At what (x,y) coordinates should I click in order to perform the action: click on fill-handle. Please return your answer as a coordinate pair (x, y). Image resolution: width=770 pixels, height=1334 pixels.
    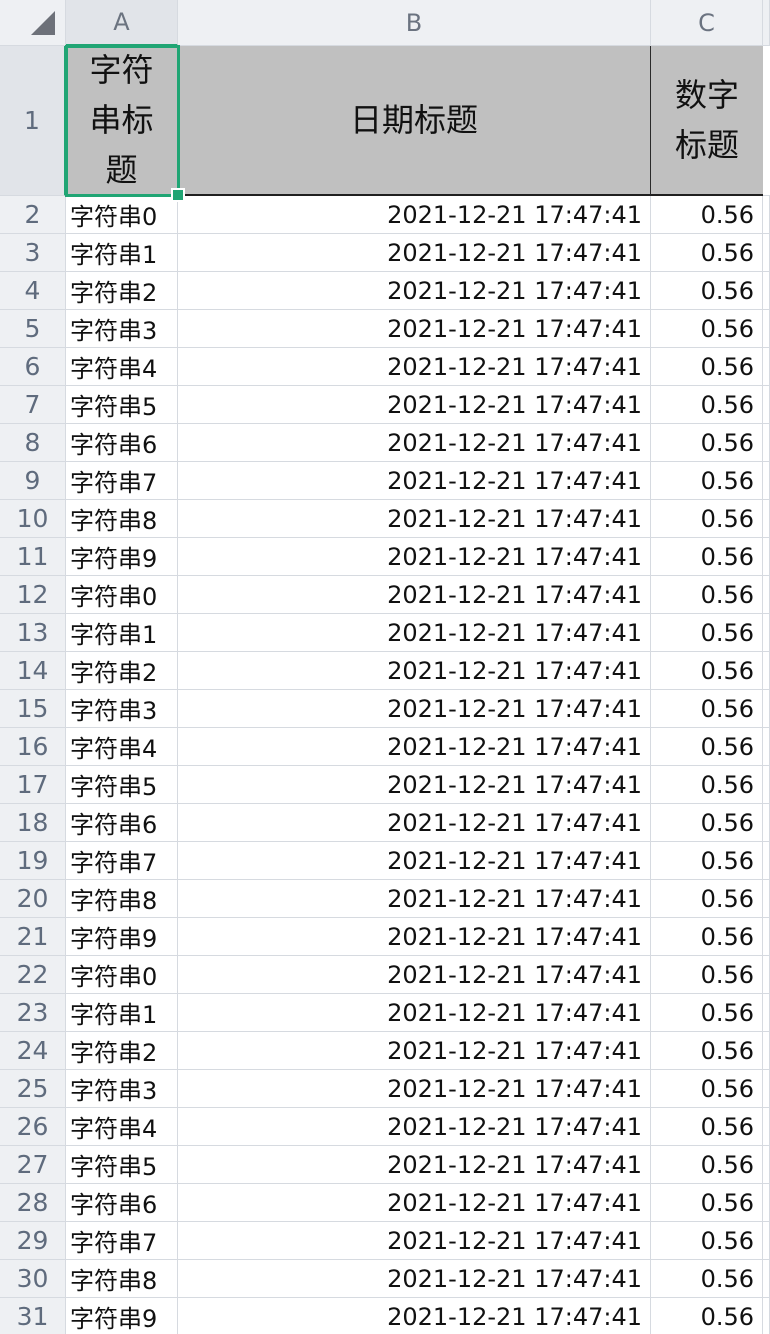
    Looking at the image, I should click on (178, 195).